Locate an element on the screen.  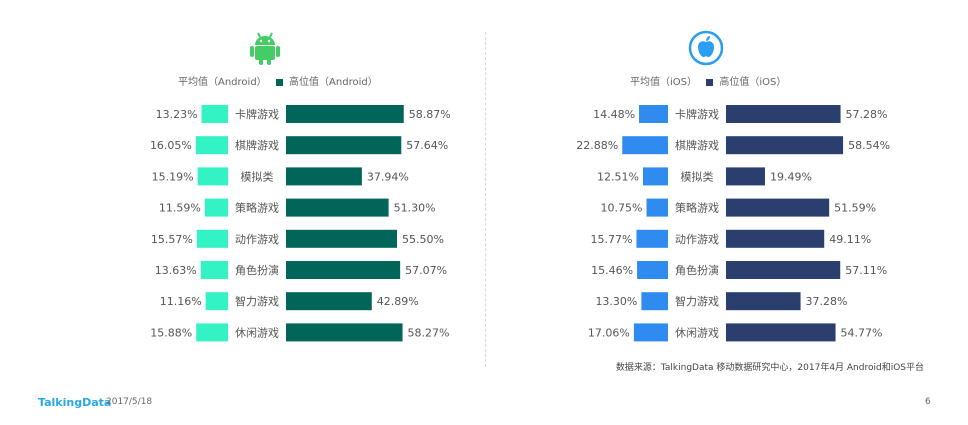
legend-avg-android: 平均值（Android） is located at coordinates (222, 82).